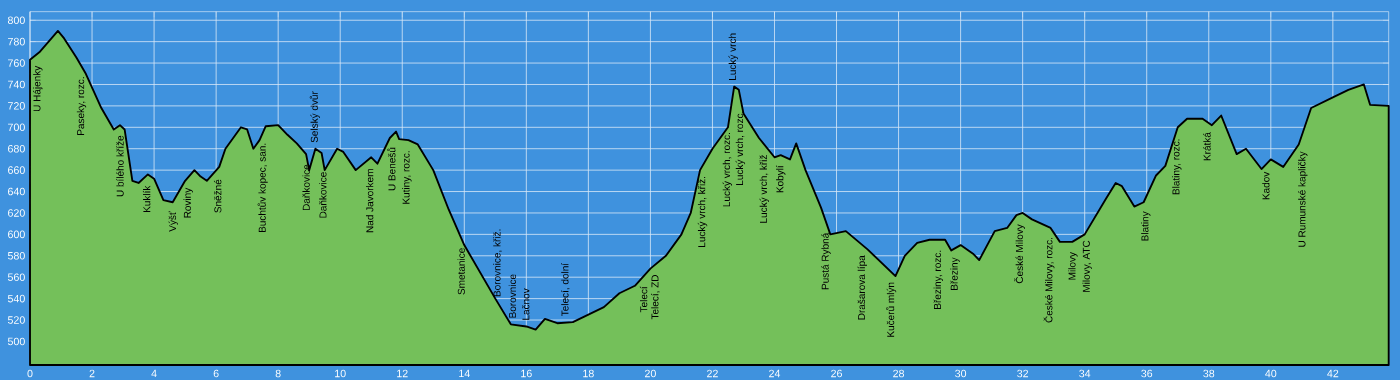 This screenshot has width=1400, height=382. I want to click on y-tick-label: 680, so click(16, 149).